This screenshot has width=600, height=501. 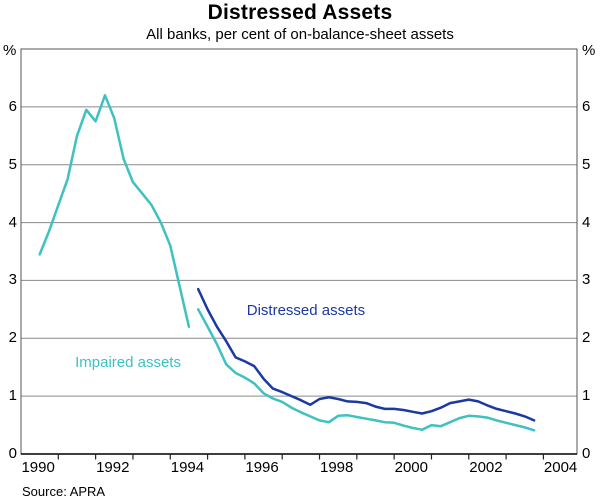 What do you see at coordinates (12, 396) in the screenshot?
I see `y-tick-label-left: 1` at bounding box center [12, 396].